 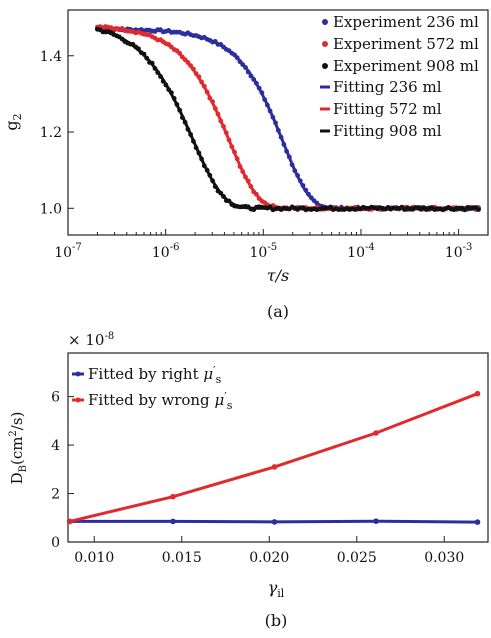 I want to click on panel-b-y-label-end: /s), so click(x=17, y=421).